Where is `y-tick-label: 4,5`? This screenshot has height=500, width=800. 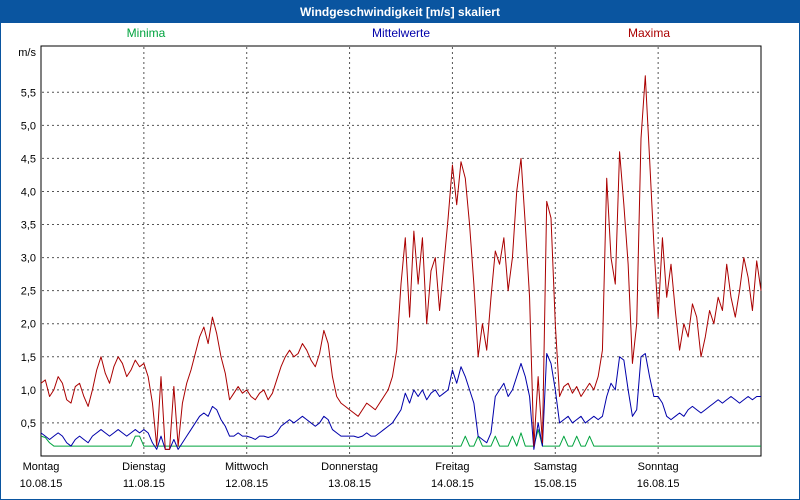 y-tick-label: 4,5 is located at coordinates (28, 159).